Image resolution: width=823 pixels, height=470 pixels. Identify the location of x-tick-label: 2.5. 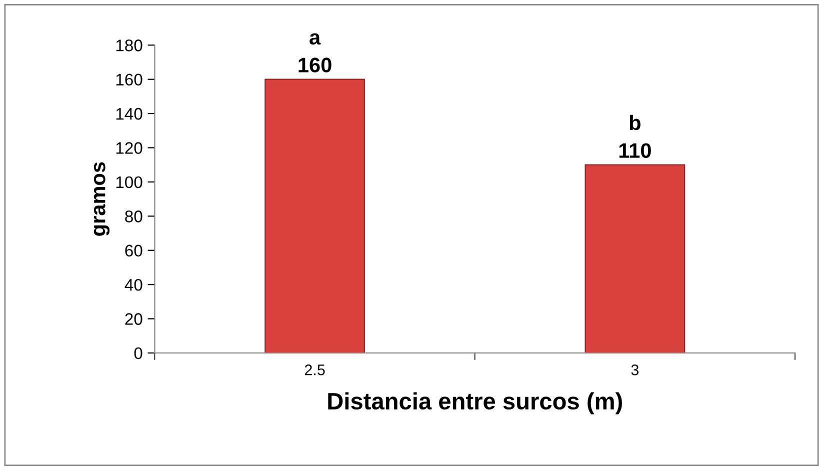
(314, 370).